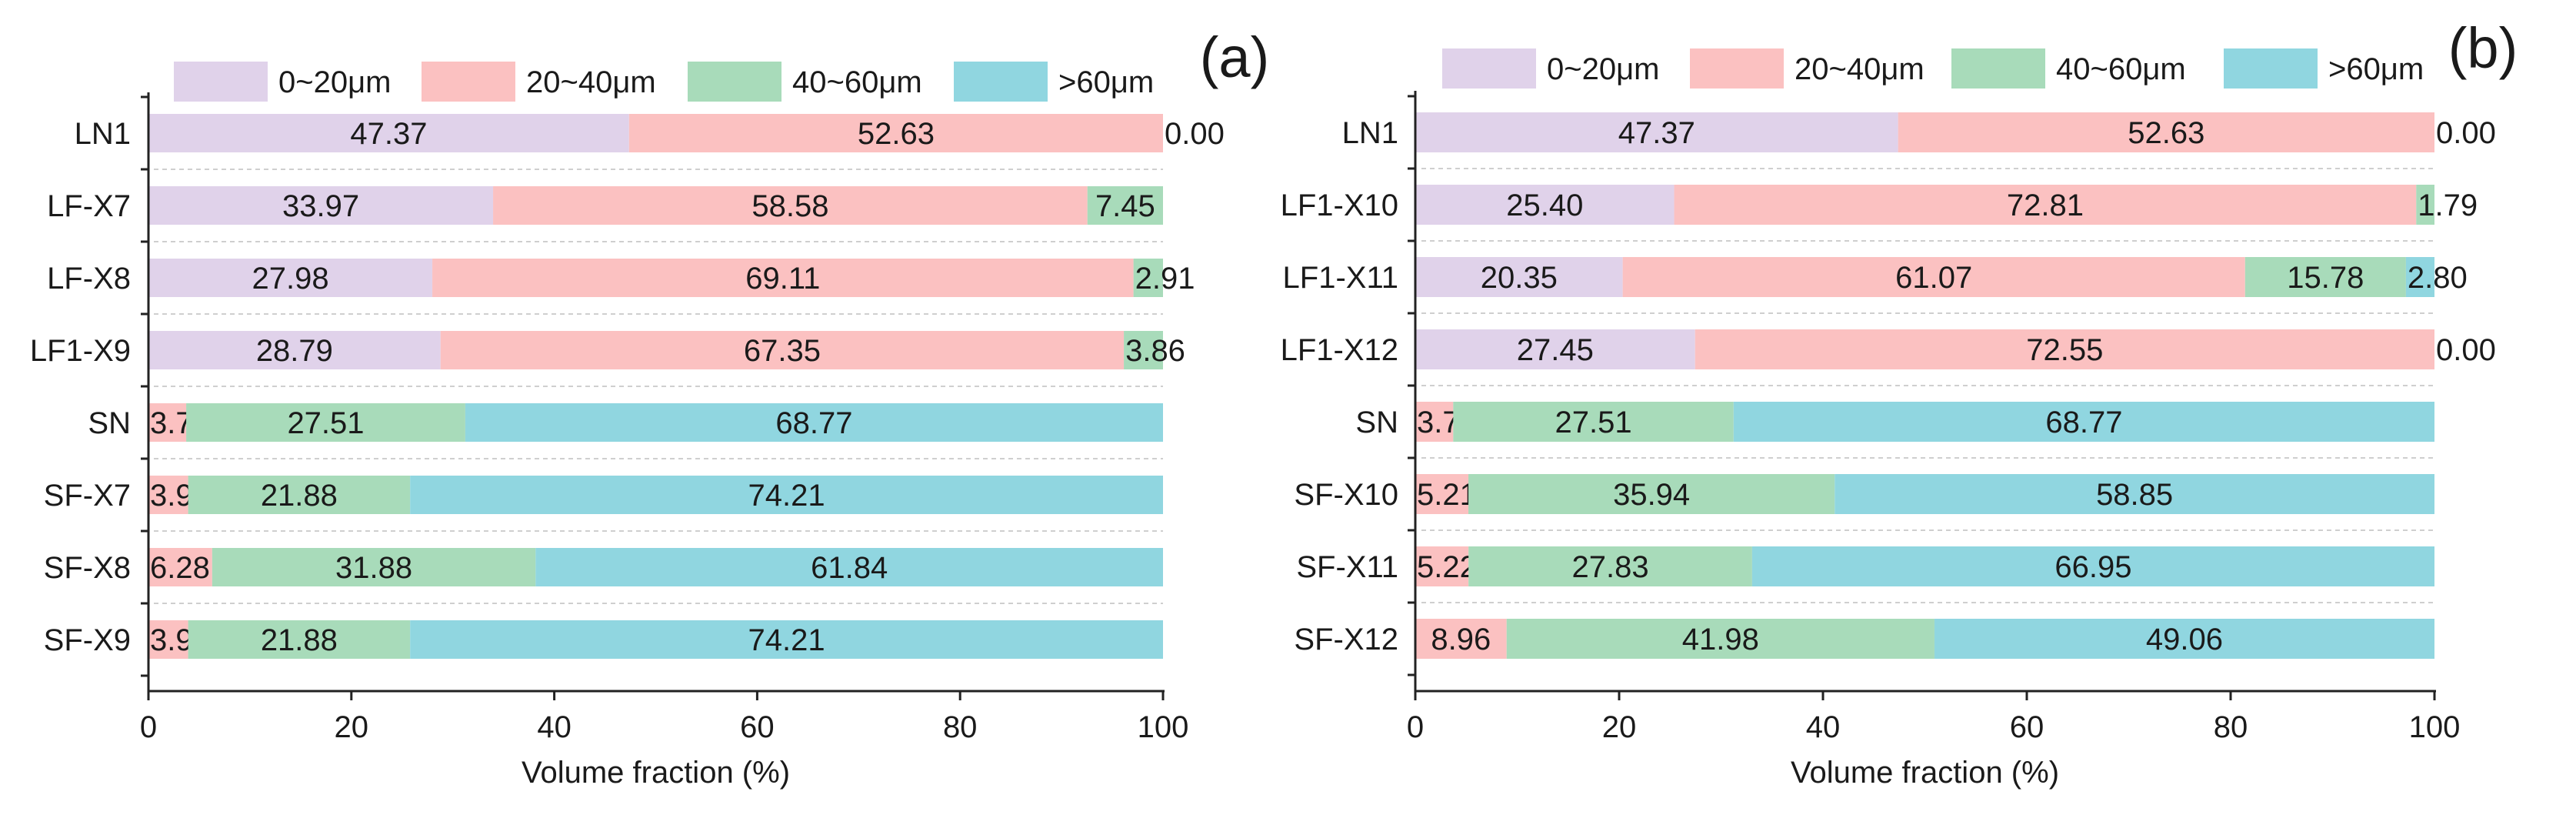 The image size is (2576, 815). I want to click on bar-data-label: 2.91, so click(1165, 279).